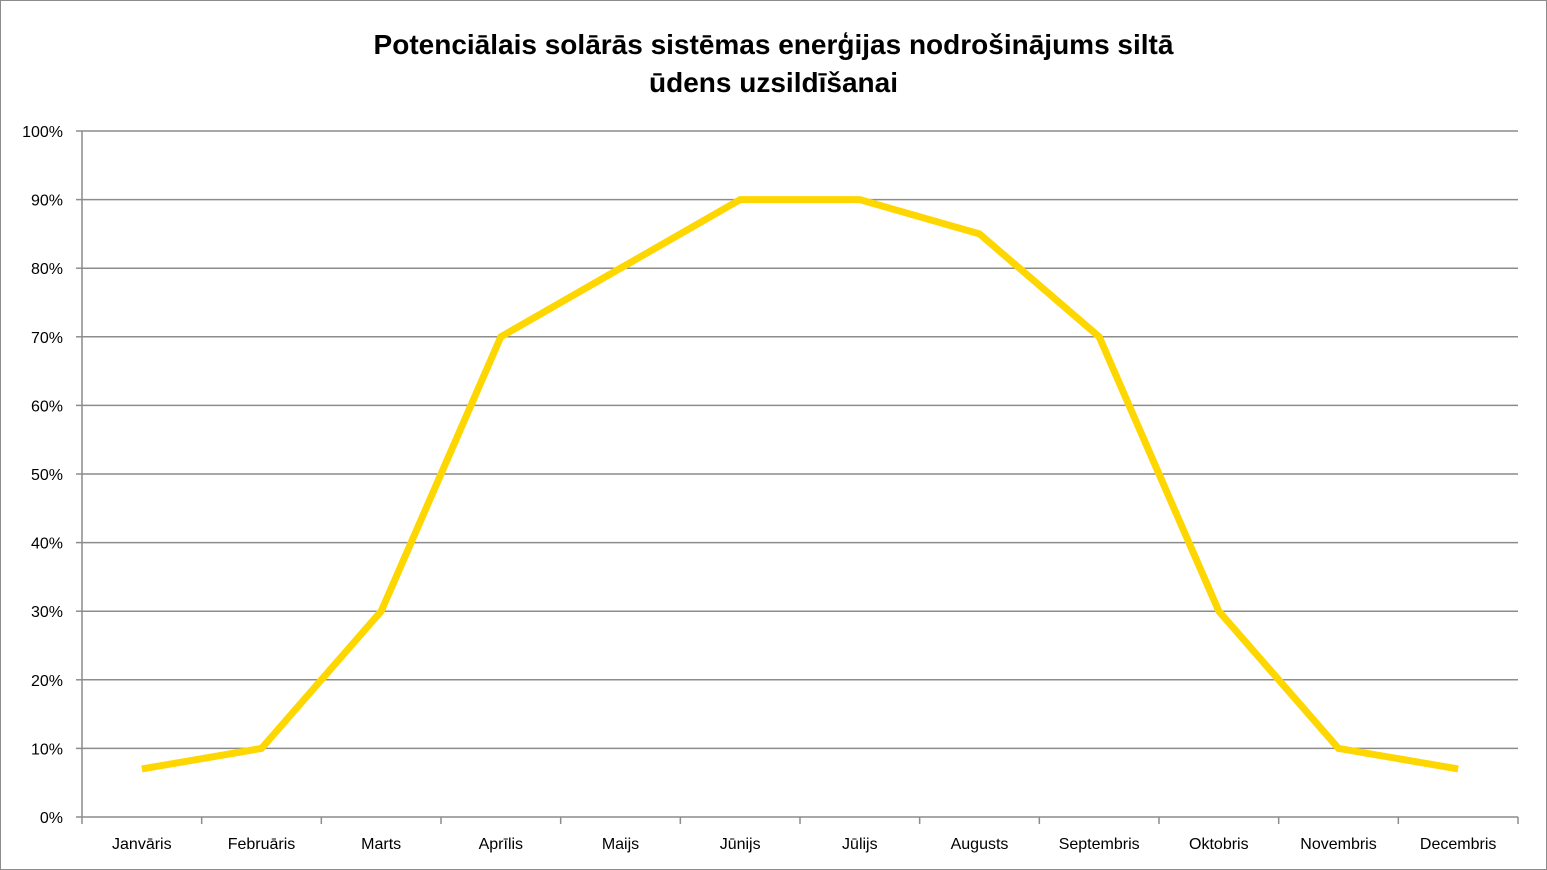  I want to click on y-tick-label: 60%, so click(47, 406).